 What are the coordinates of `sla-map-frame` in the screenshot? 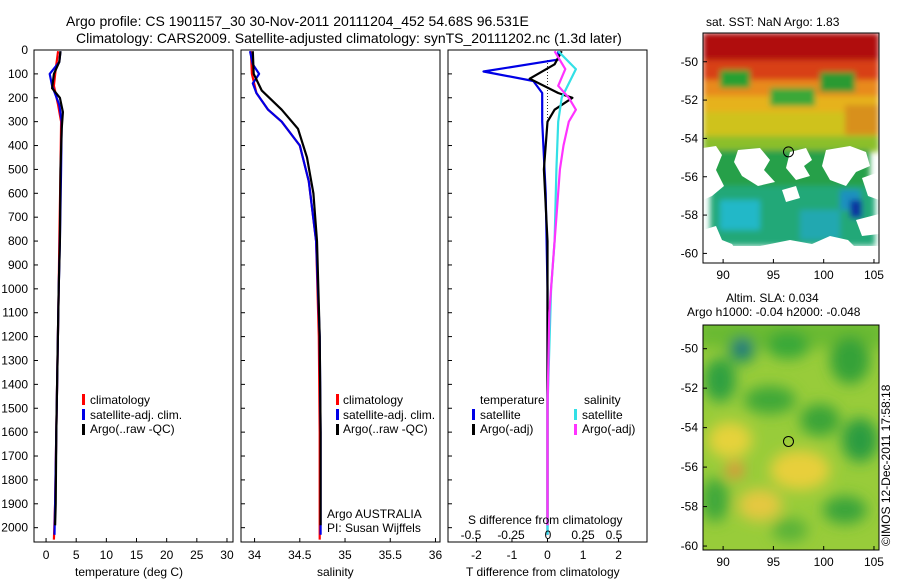 It's located at (791, 437).